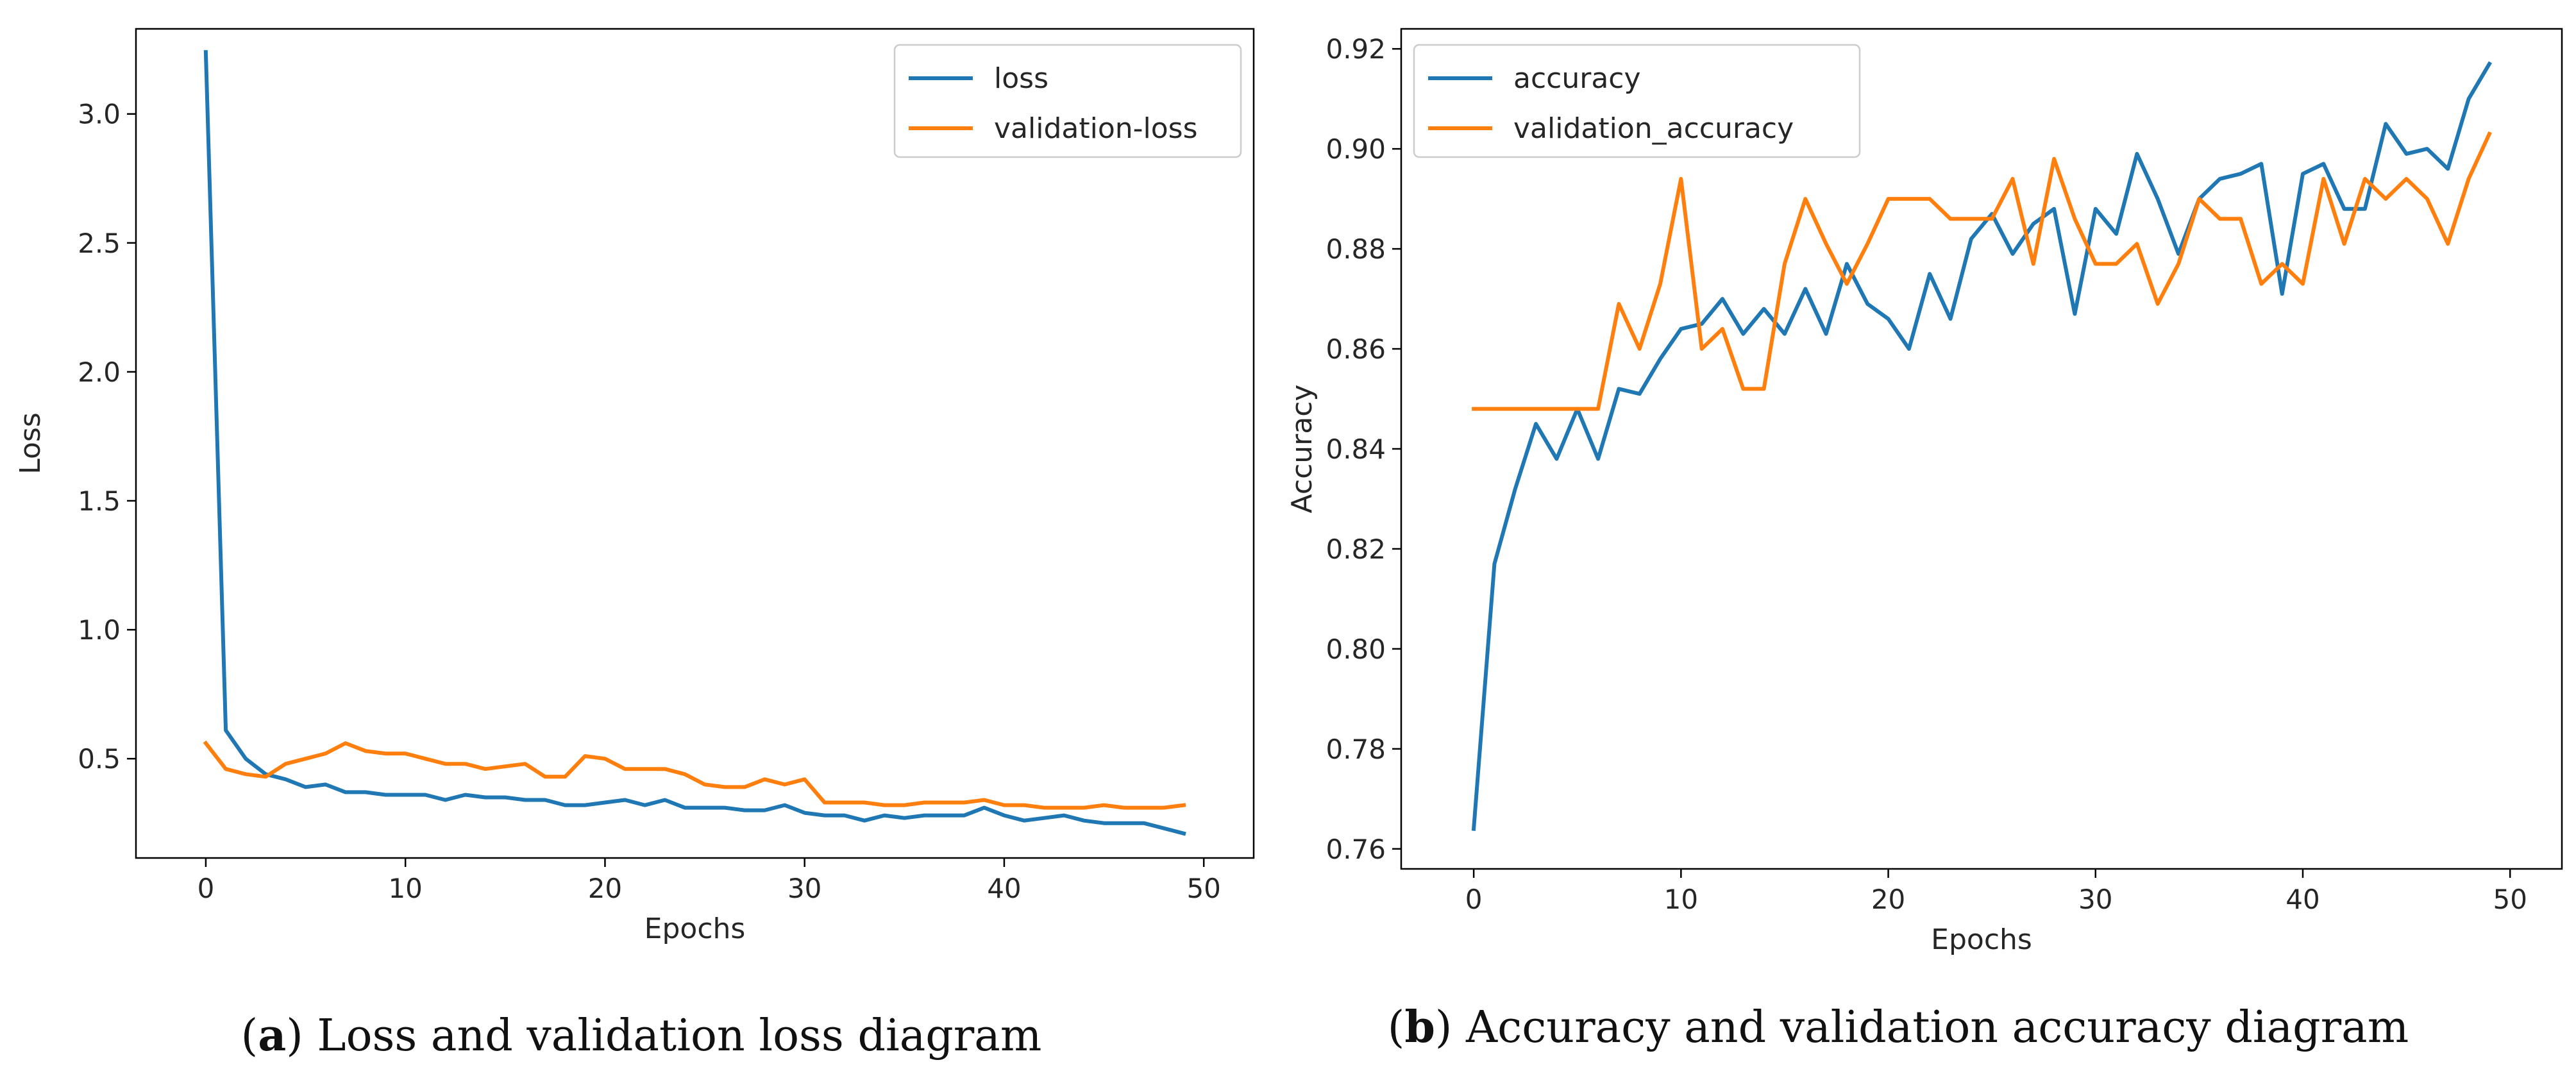  Describe the element at coordinates (272, 1035) in the screenshot. I see `caption-letter: a` at that location.